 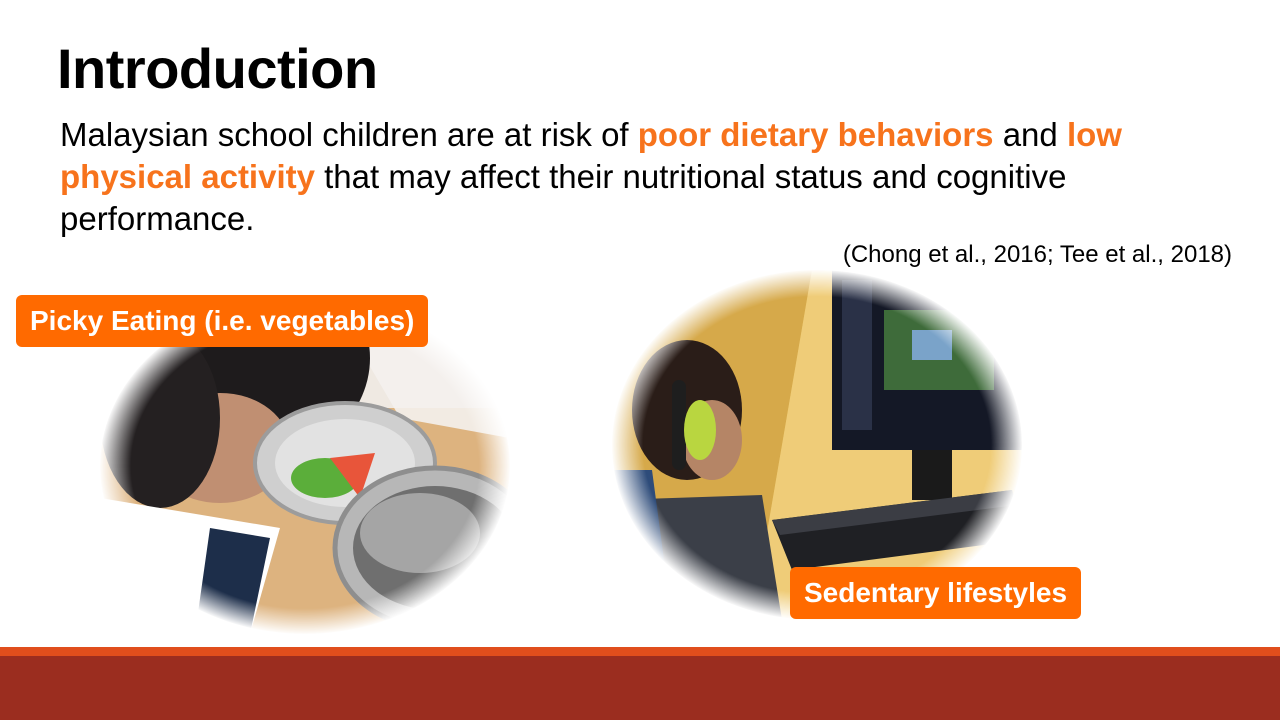 What do you see at coordinates (1030, 134) in the screenshot?
I see `intro-text-part2: and` at bounding box center [1030, 134].